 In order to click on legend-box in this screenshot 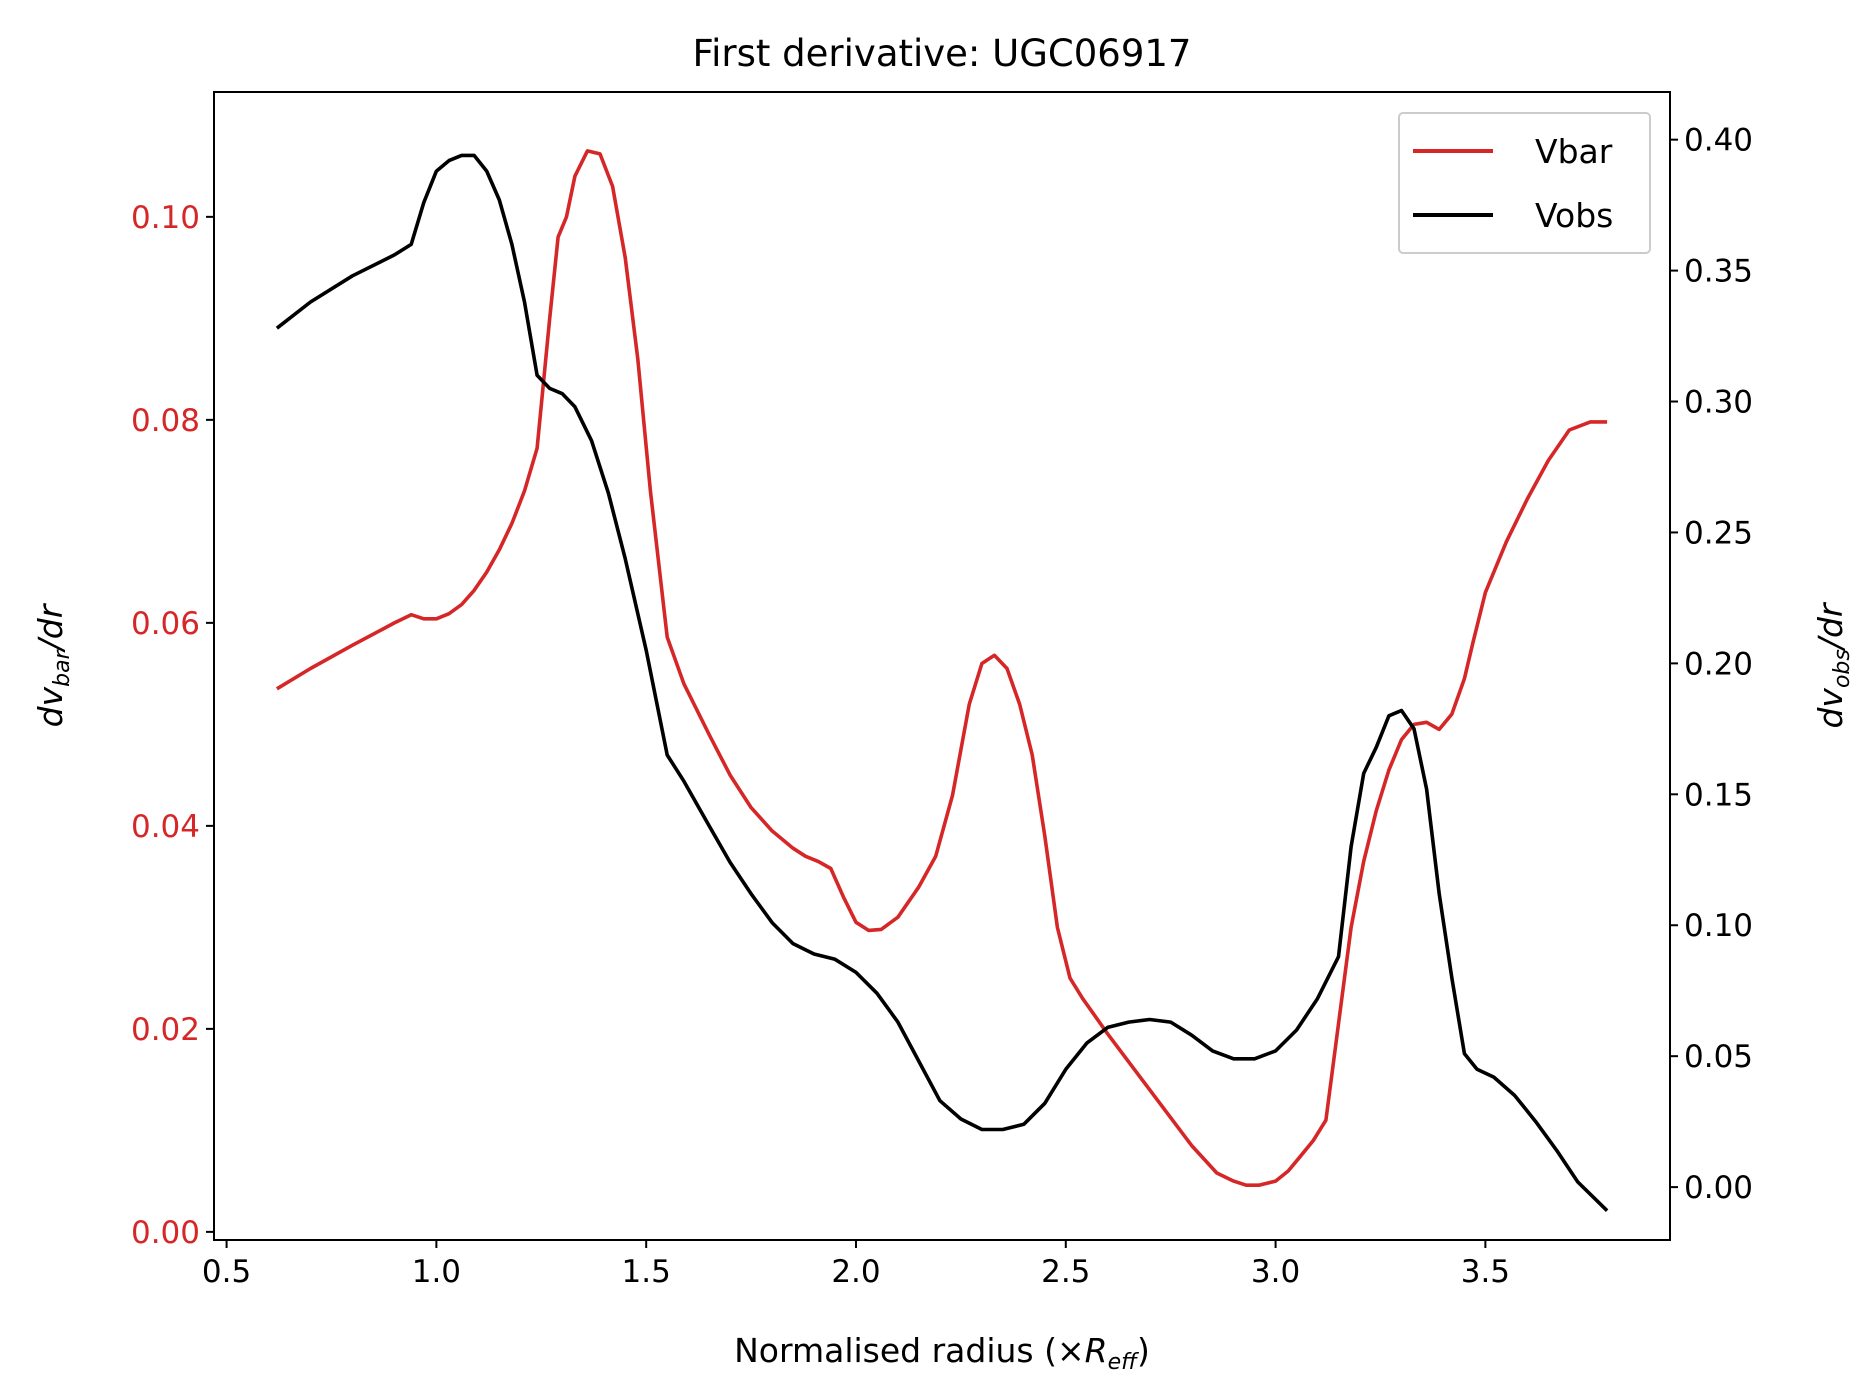, I will do `click(1524, 183)`.